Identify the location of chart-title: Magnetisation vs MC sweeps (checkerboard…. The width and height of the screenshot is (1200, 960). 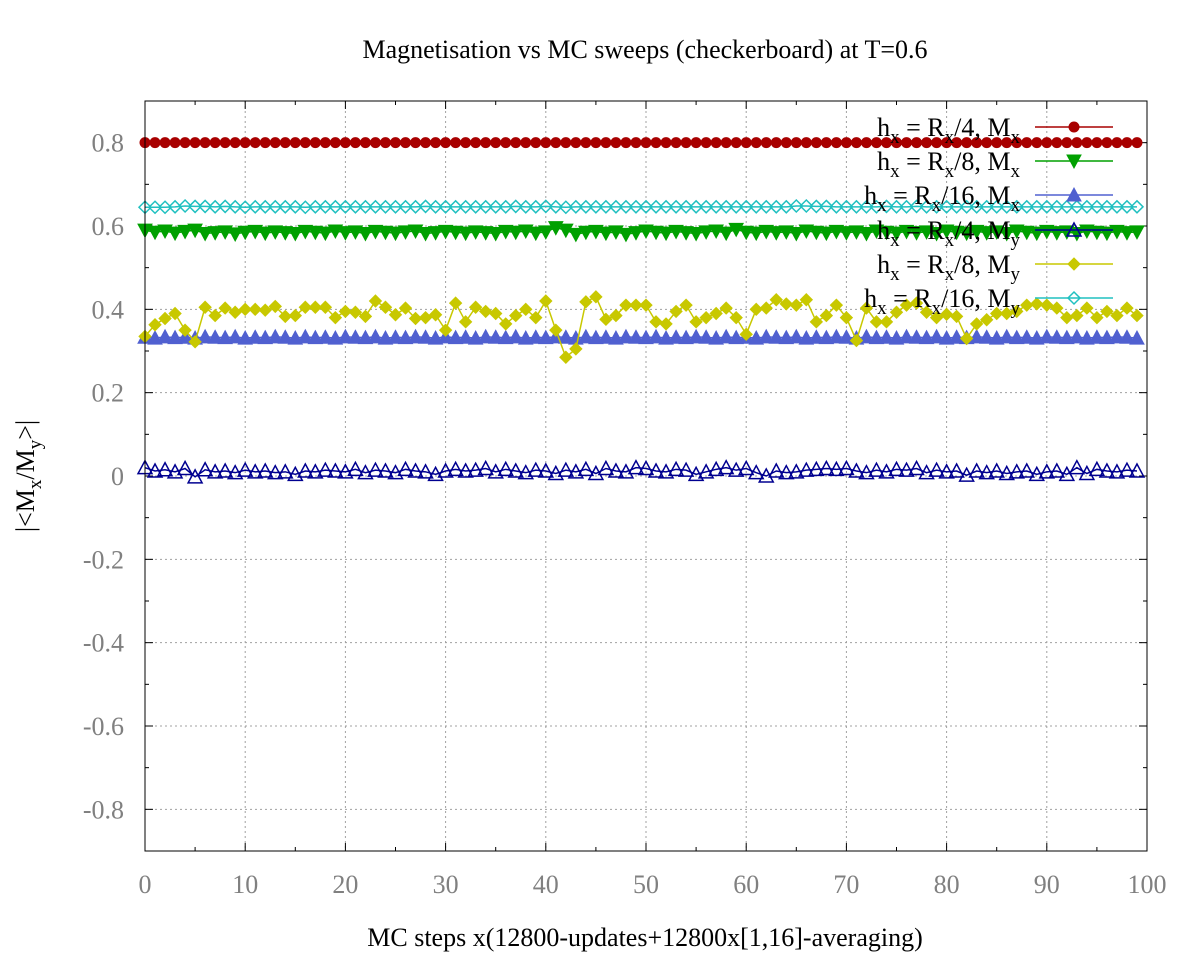
(644, 49).